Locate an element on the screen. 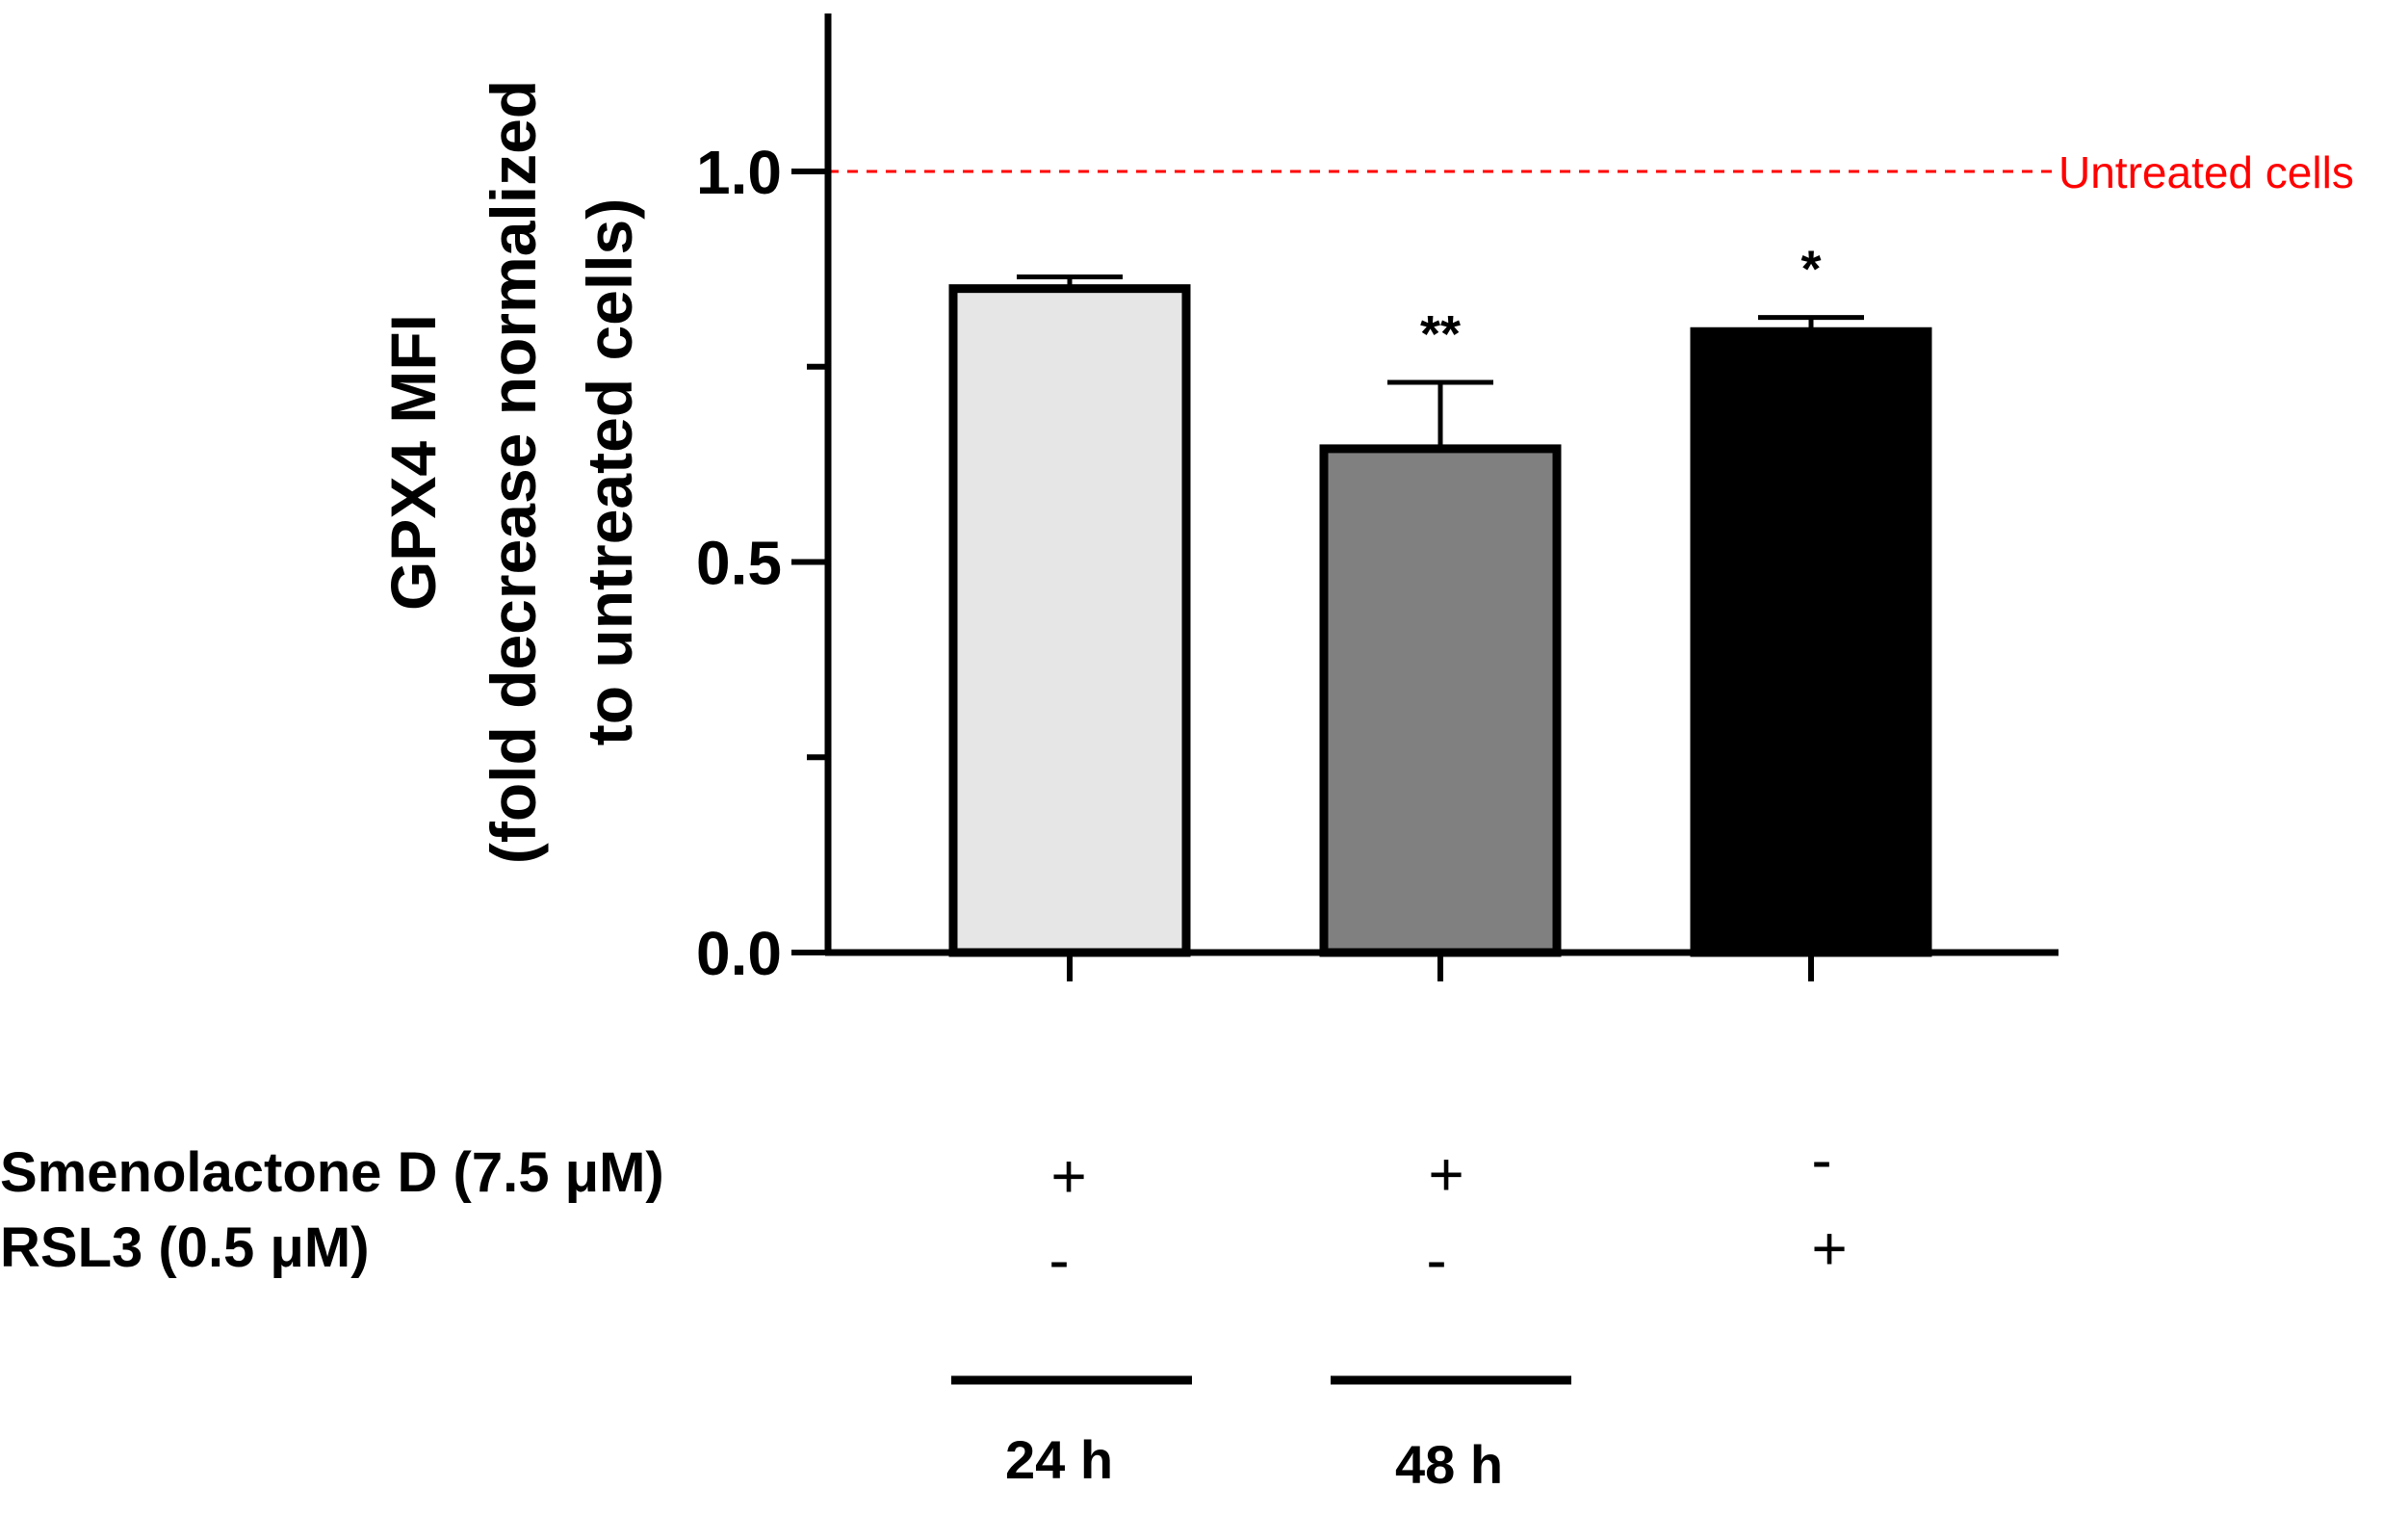 This screenshot has width=2408, height=1515. treatment-label-rsl3: RSL3 (0.5 μM) is located at coordinates (185, 1248).